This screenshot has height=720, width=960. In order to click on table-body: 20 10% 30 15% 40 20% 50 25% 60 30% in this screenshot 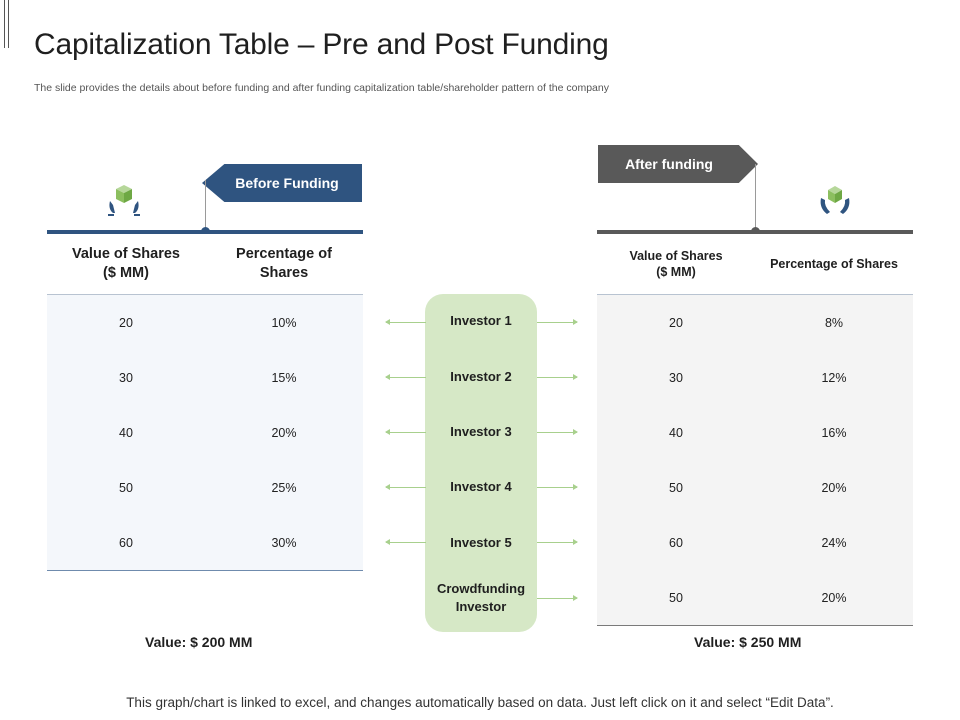, I will do `click(205, 433)`.